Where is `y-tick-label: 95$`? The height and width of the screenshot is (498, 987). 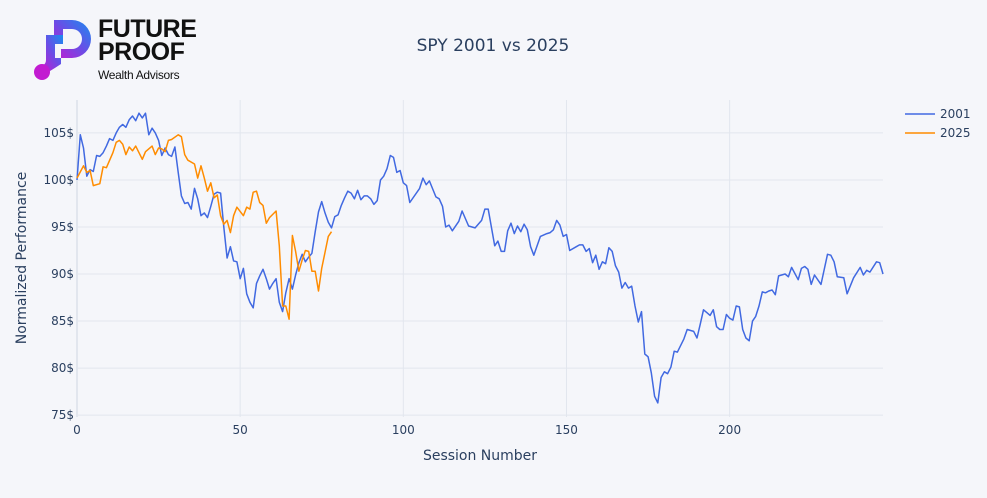 y-tick-label: 95$ is located at coordinates (62, 227).